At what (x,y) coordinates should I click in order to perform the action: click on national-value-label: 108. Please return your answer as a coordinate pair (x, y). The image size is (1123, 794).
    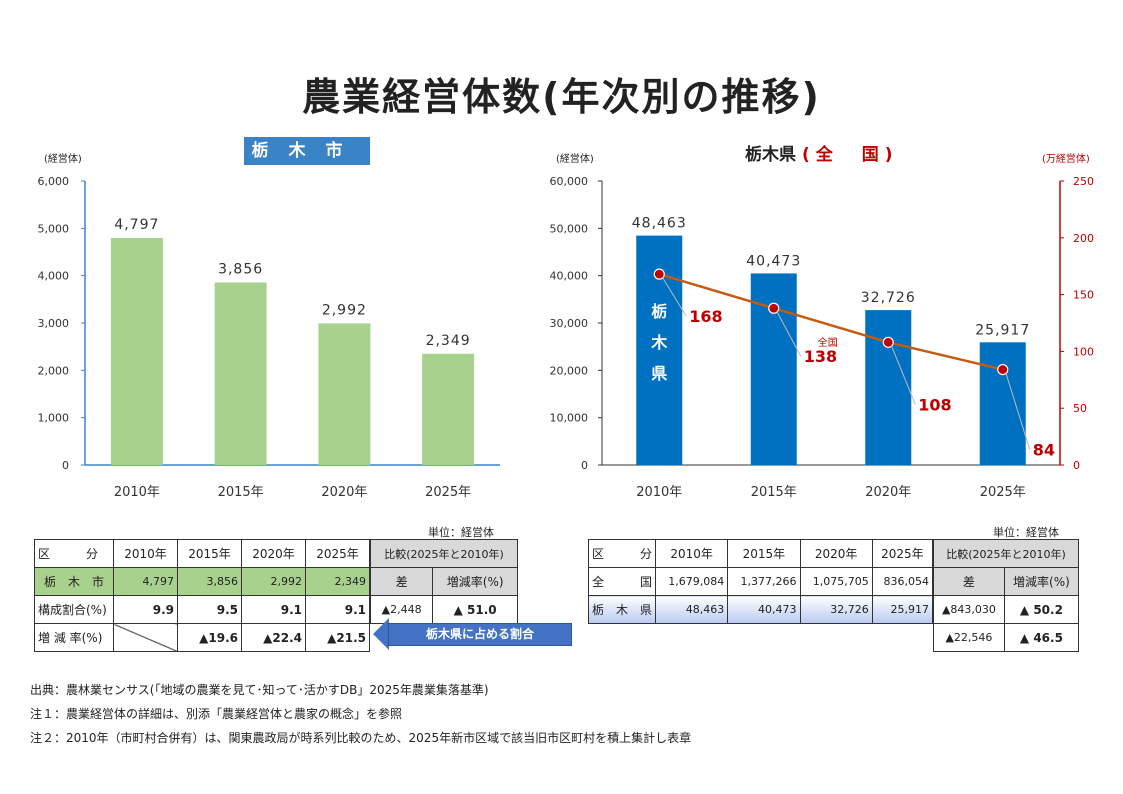
    Looking at the image, I should click on (934, 404).